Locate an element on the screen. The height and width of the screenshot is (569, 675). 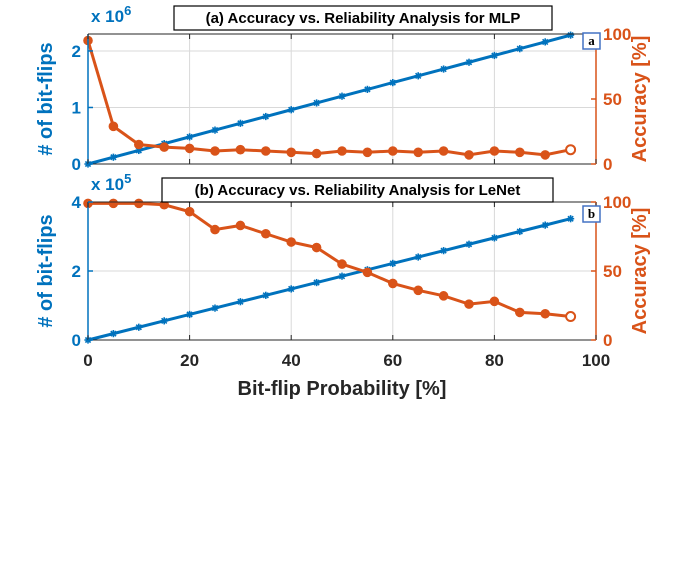
axis-multiplier: x 105 is located at coordinates (111, 182).